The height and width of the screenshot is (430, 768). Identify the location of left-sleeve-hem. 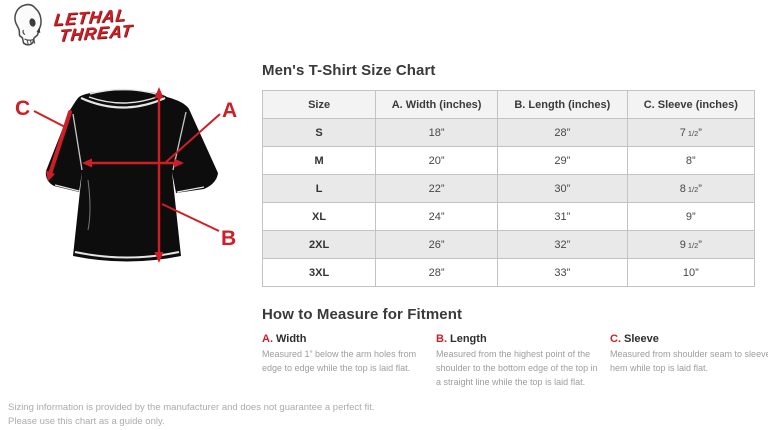
(67, 188).